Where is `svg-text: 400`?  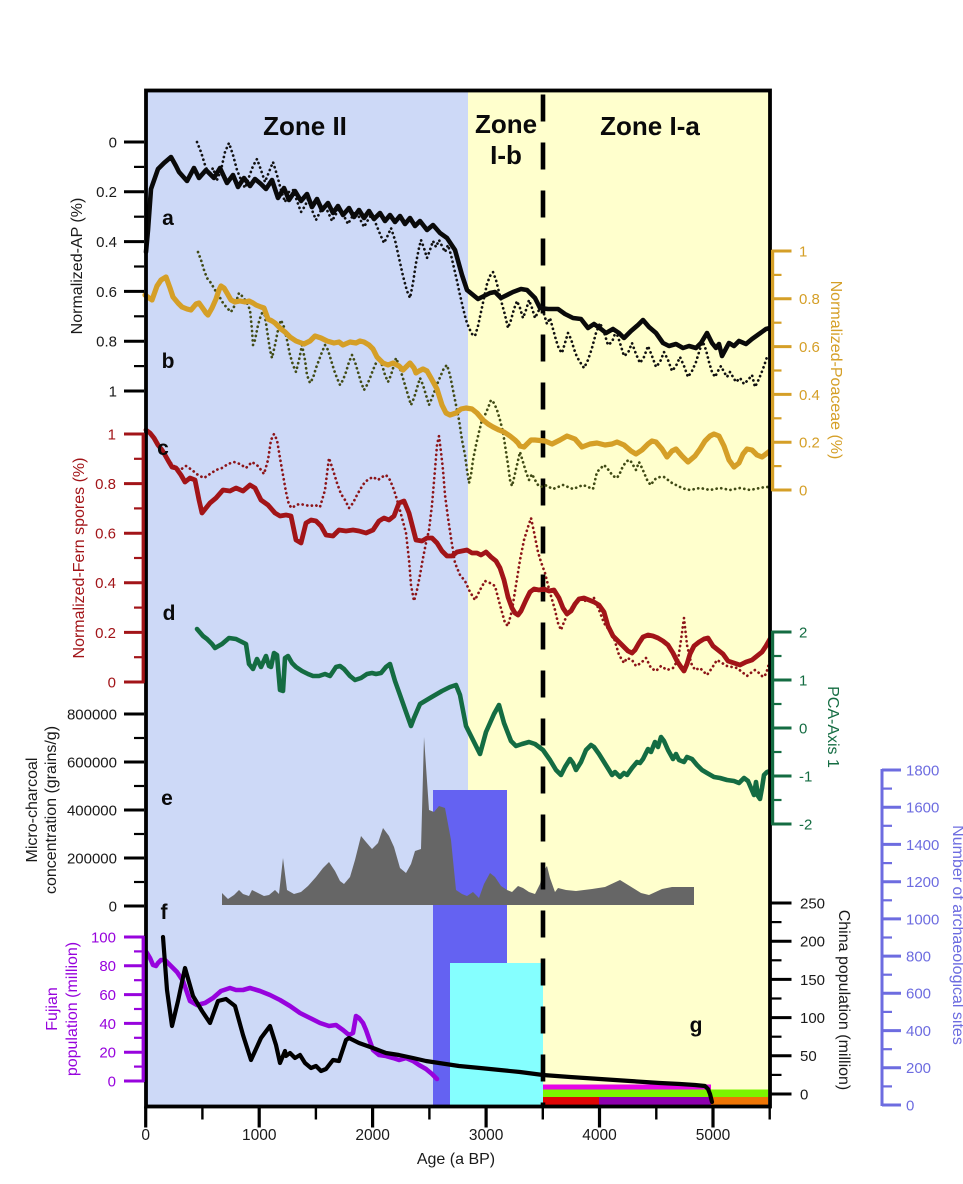 svg-text: 400 is located at coordinates (918, 1031).